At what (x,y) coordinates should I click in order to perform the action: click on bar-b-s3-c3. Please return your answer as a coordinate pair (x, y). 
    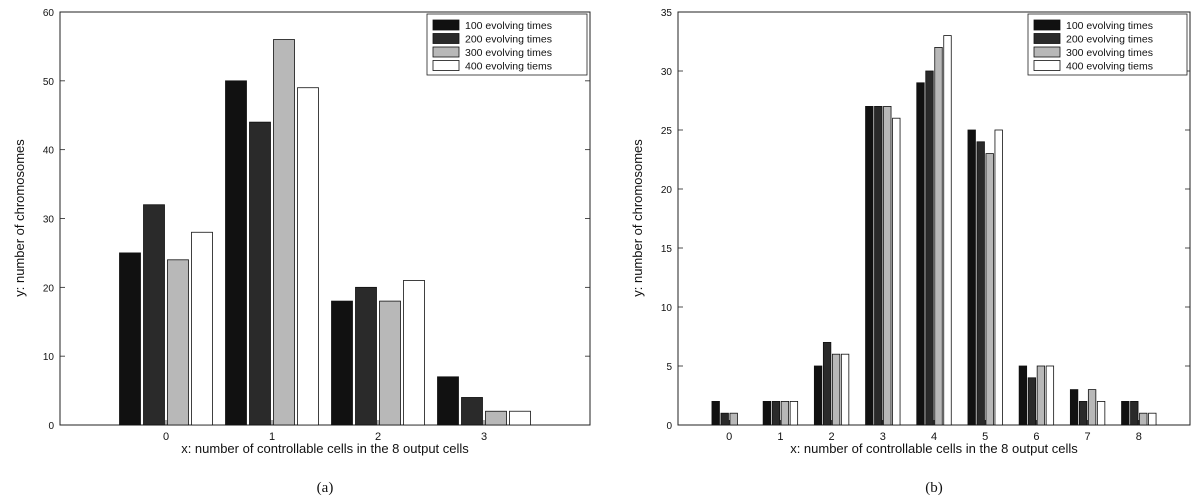
    Looking at the image, I should click on (896, 271).